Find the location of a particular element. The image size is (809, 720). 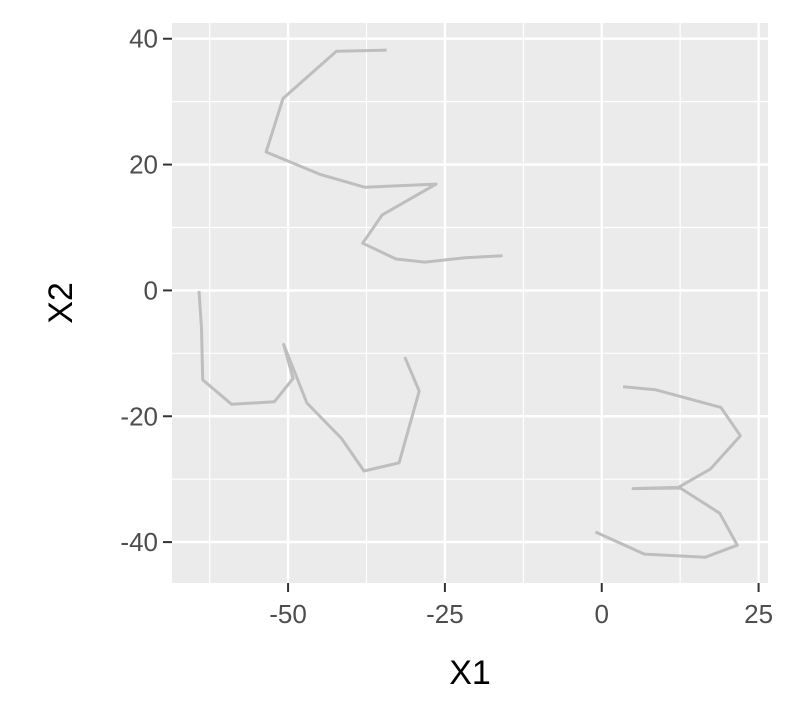

y-axis-title: X2 is located at coordinates (61, 303).